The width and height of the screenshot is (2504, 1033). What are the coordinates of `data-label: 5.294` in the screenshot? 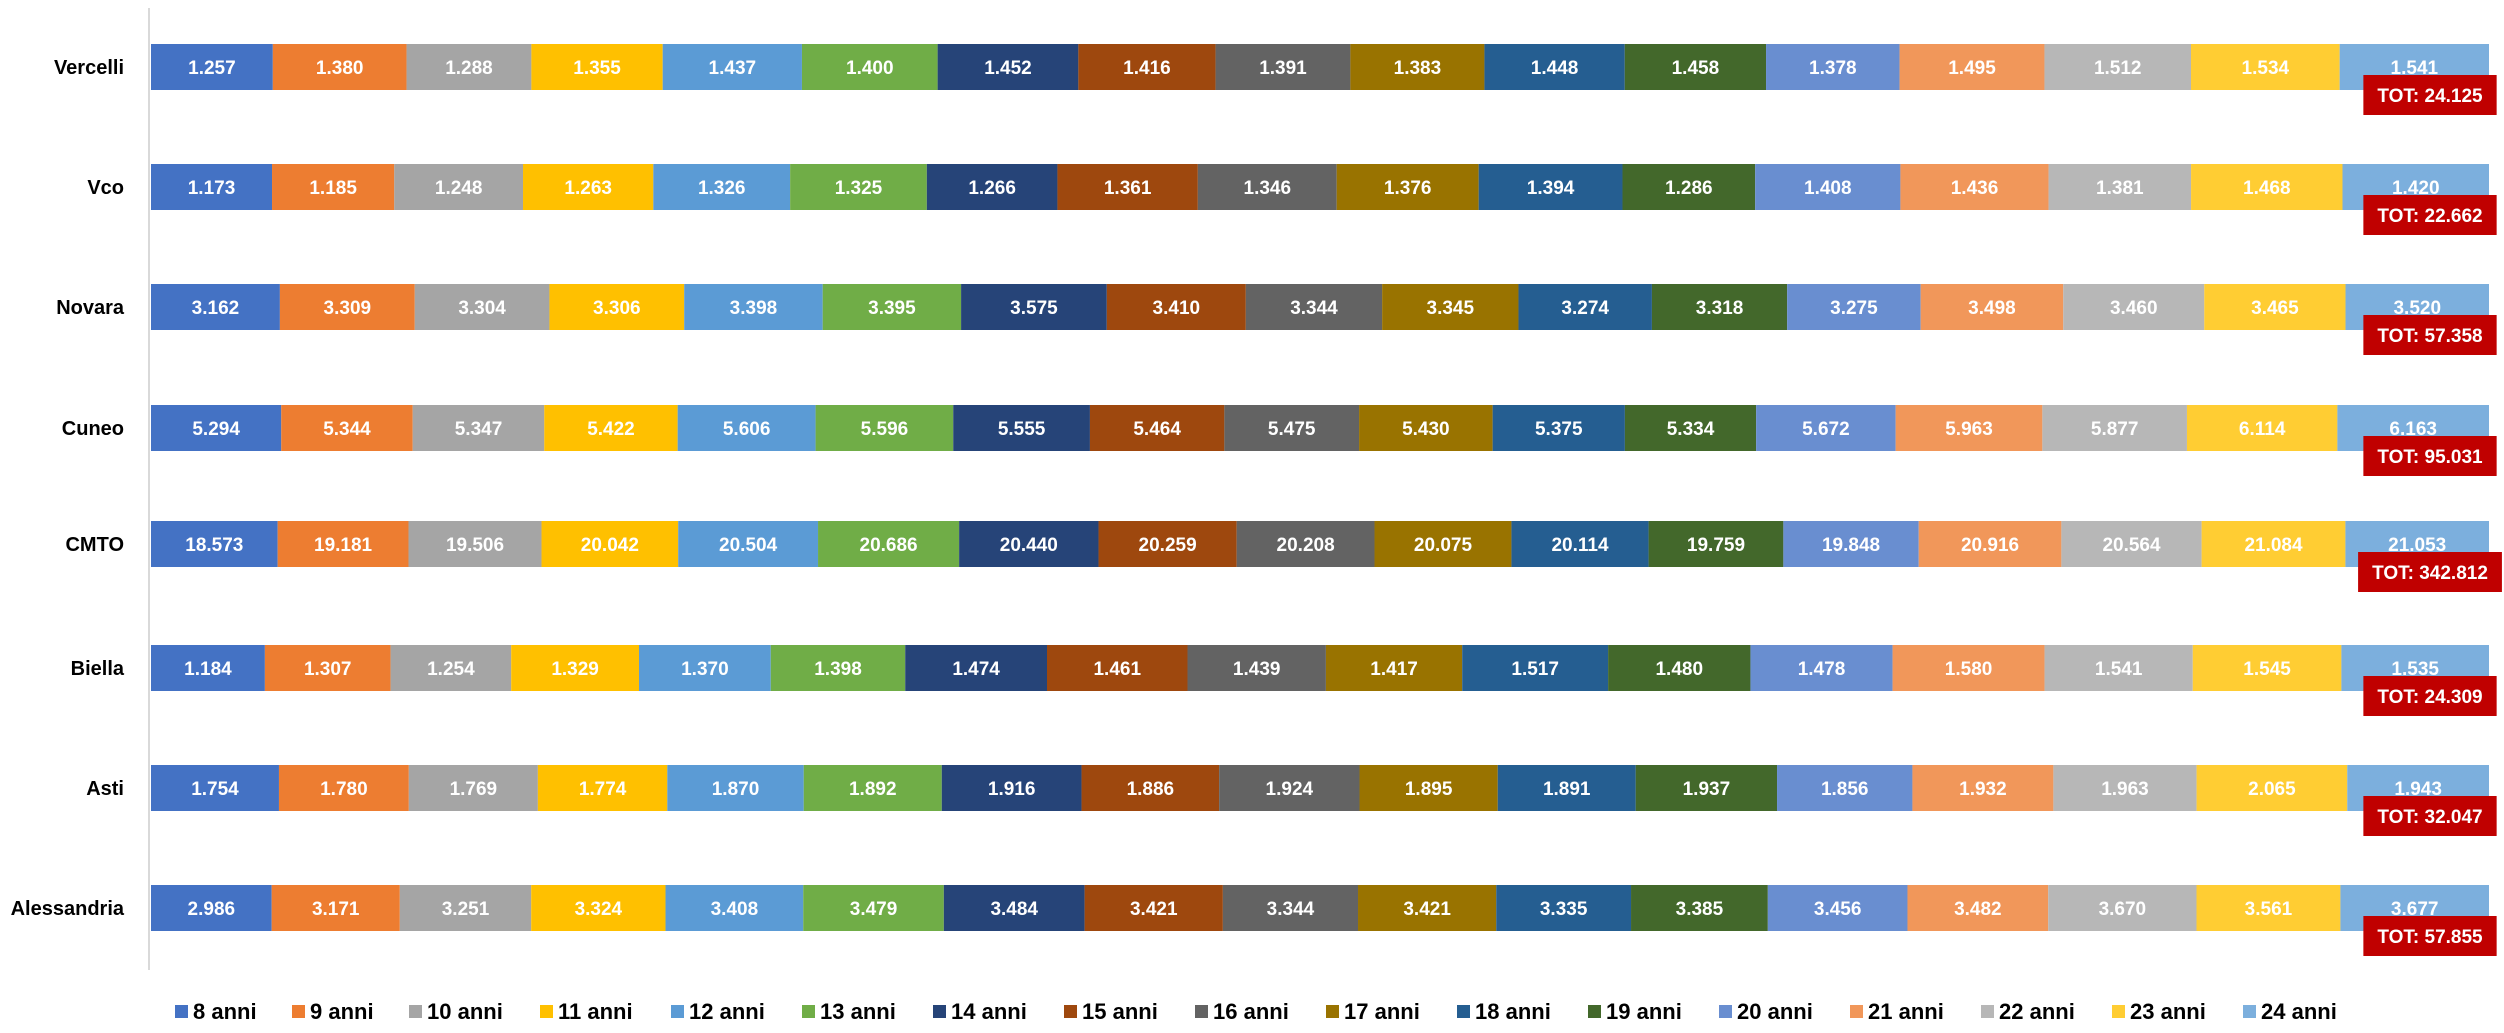 It's located at (216, 429).